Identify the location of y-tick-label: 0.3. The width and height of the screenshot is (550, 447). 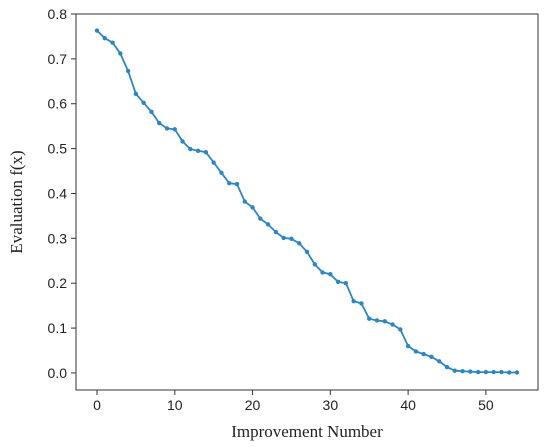
(58, 238).